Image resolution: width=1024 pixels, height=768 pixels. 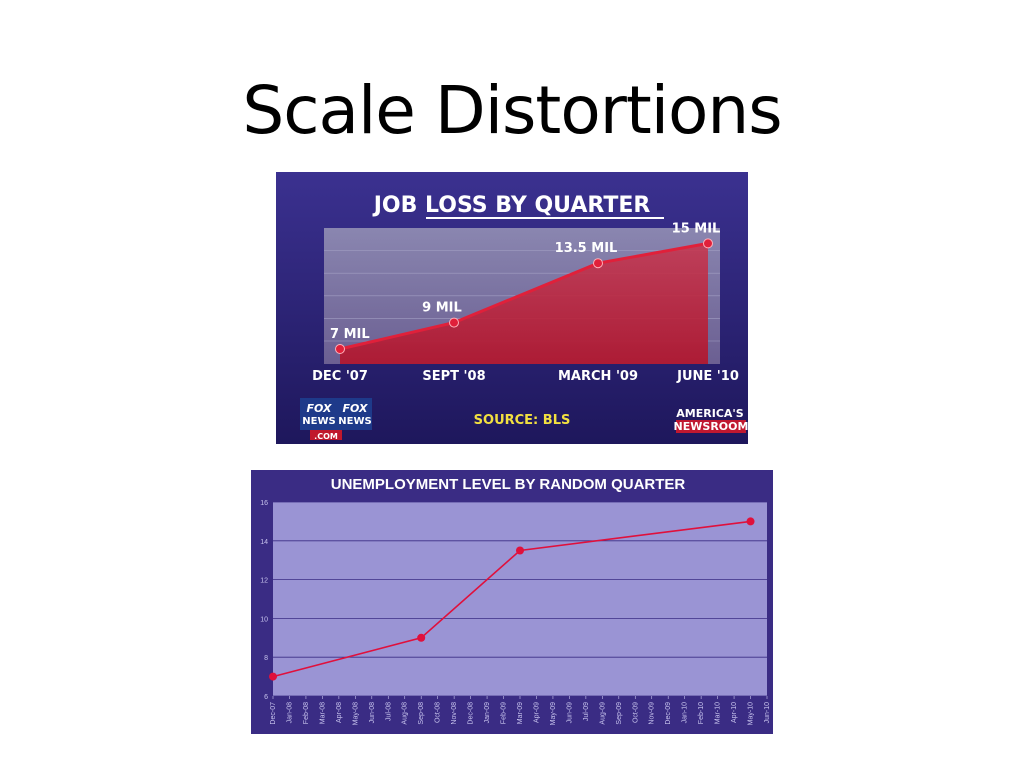 I want to click on unemp-x-tick-label: Mar-10, so click(x=718, y=713).